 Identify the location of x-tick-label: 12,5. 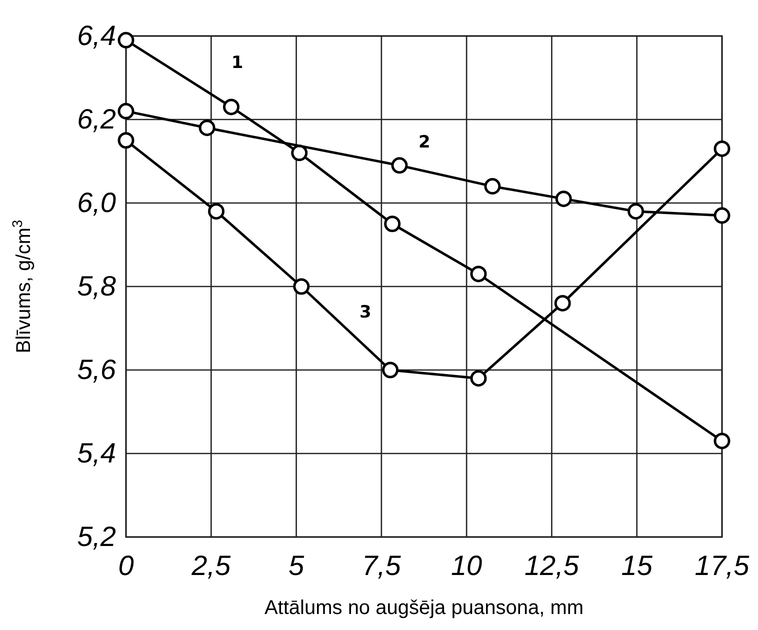
(552, 565).